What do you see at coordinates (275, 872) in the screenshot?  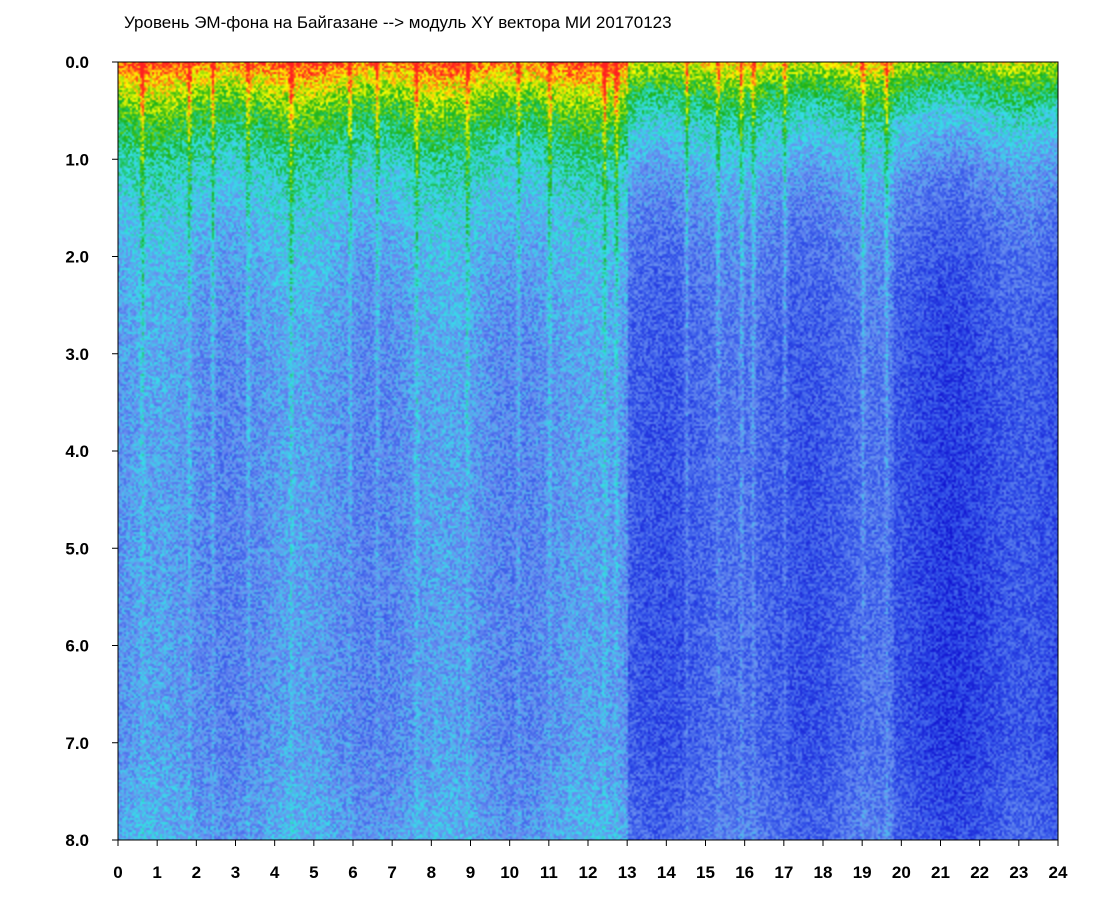 I see `x-tick-label: 4` at bounding box center [275, 872].